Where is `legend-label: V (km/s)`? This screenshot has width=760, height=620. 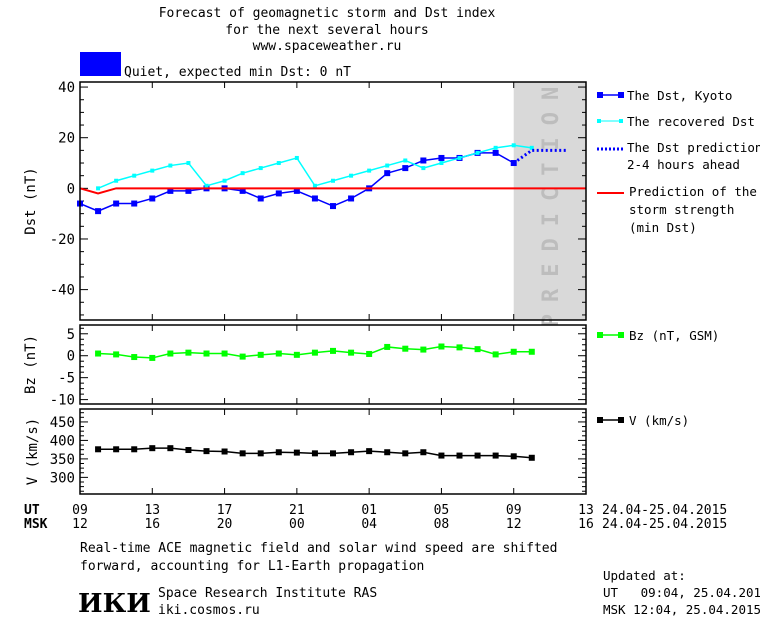
legend-label: V (km/s) is located at coordinates (659, 420).